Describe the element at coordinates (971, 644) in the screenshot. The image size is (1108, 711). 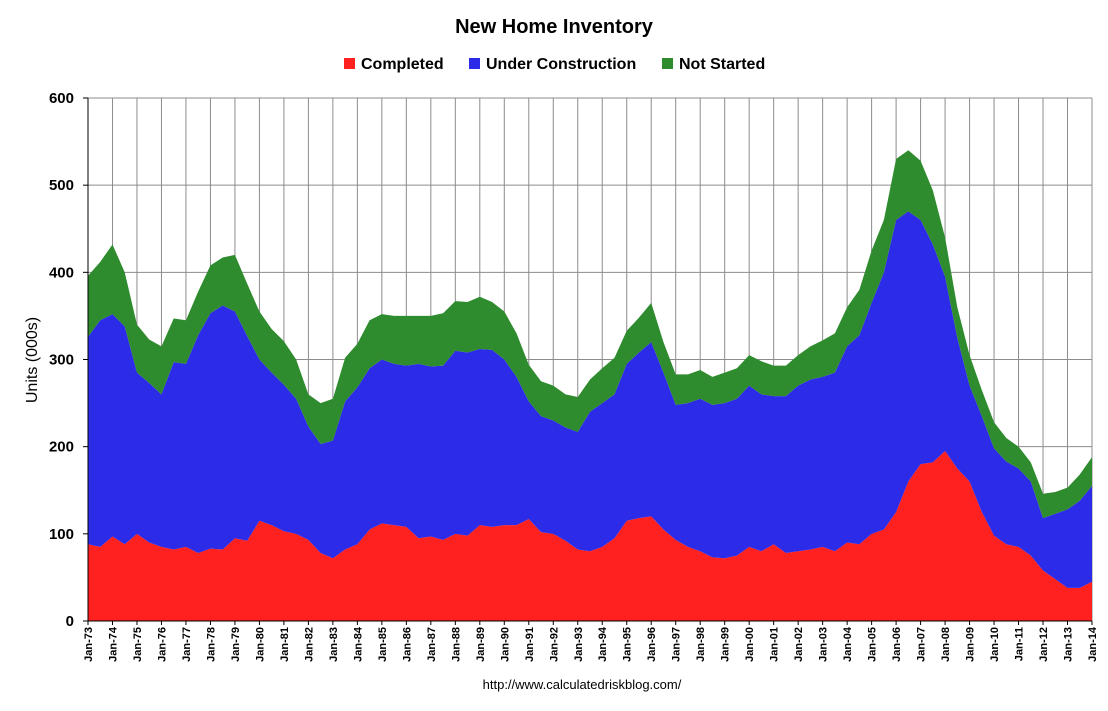
I see `x-tick-label: Jan-09` at that location.